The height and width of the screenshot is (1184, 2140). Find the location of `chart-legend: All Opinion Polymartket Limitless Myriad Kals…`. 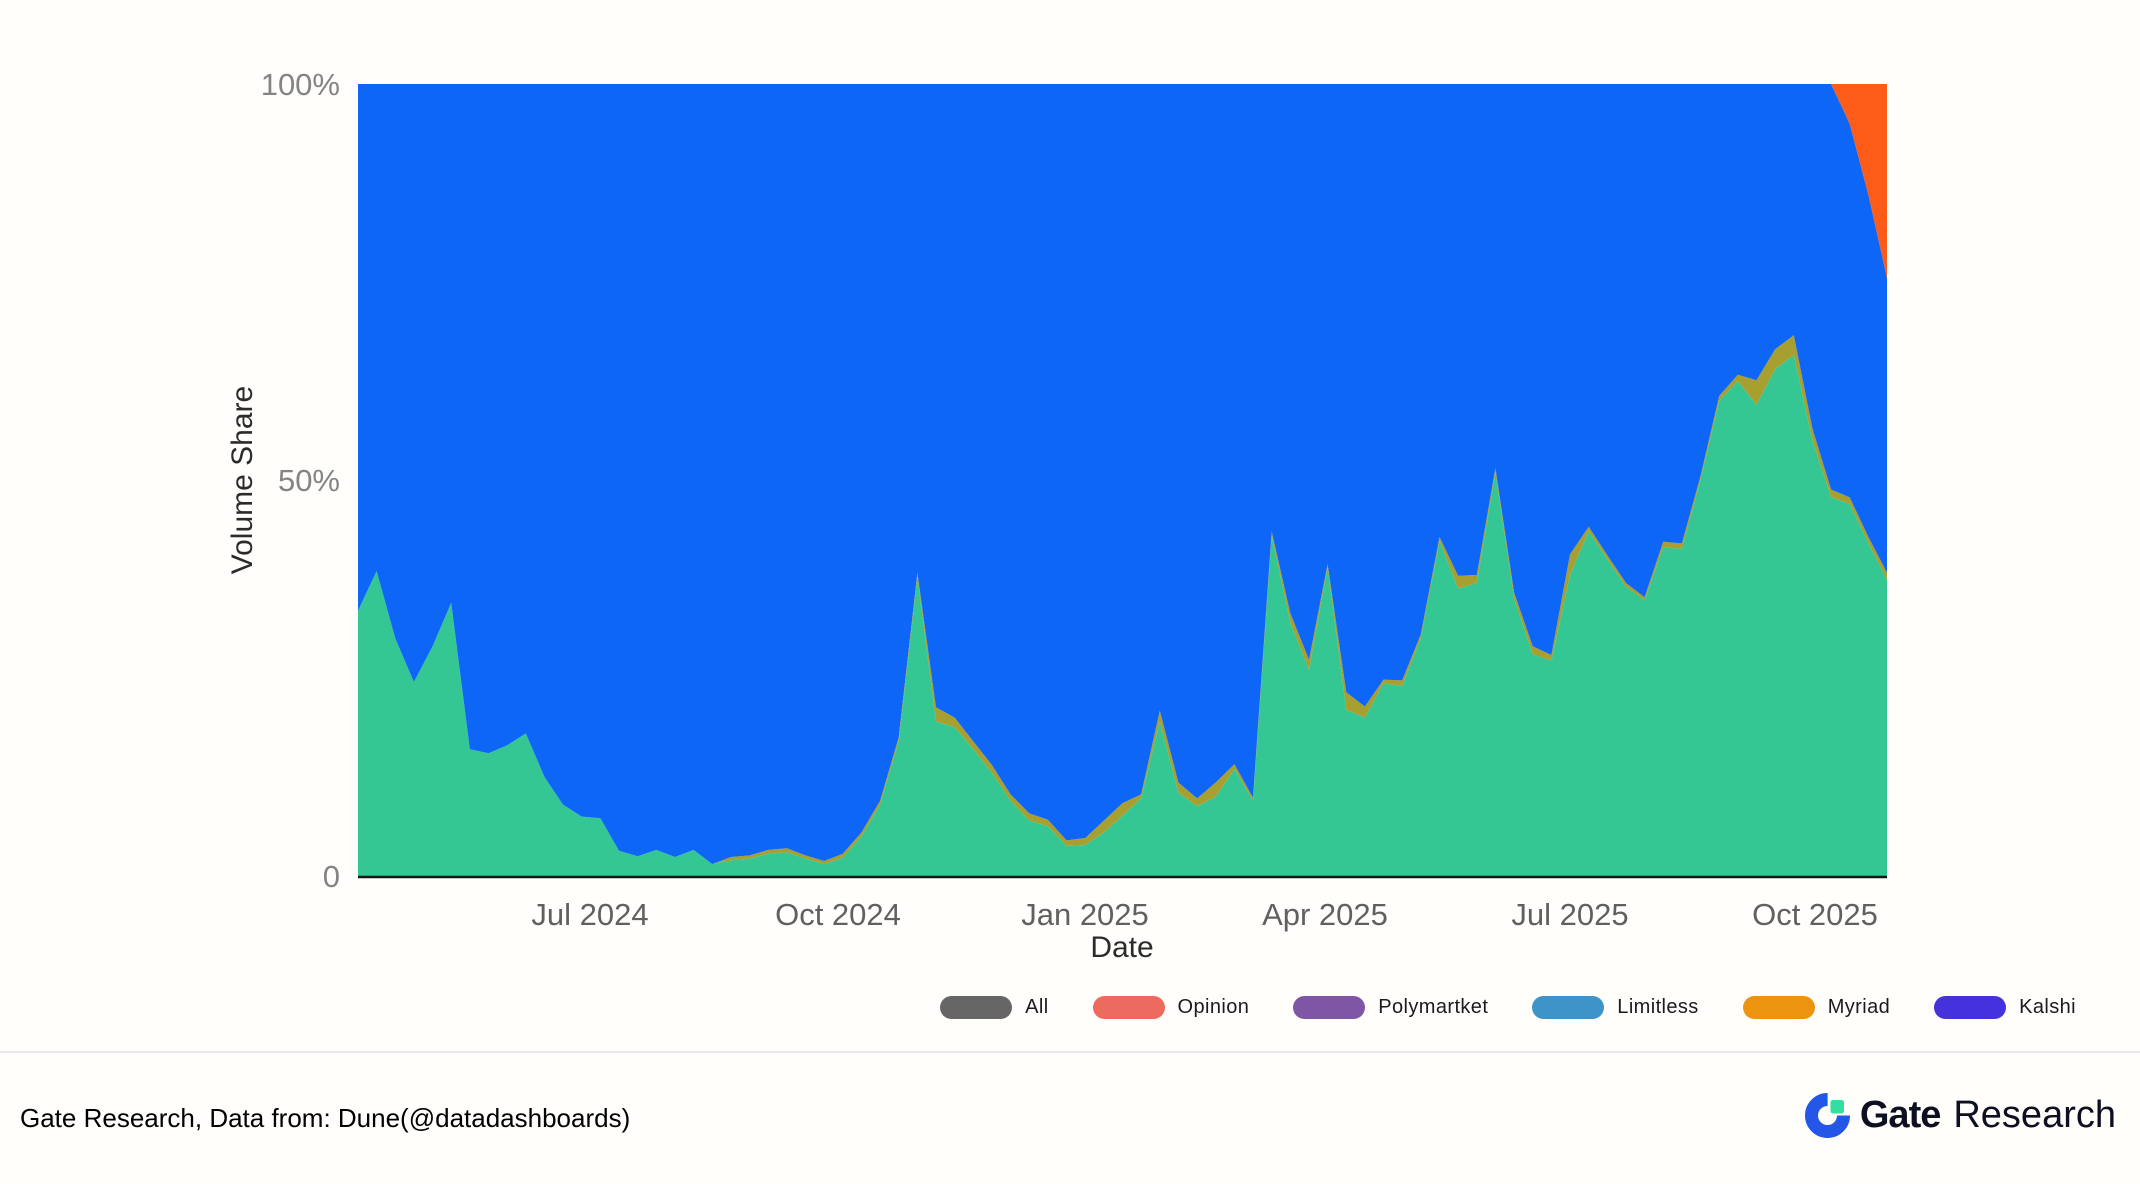

chart-legend: All Opinion Polymartket Limitless Myriad Kals… is located at coordinates (1508, 1007).